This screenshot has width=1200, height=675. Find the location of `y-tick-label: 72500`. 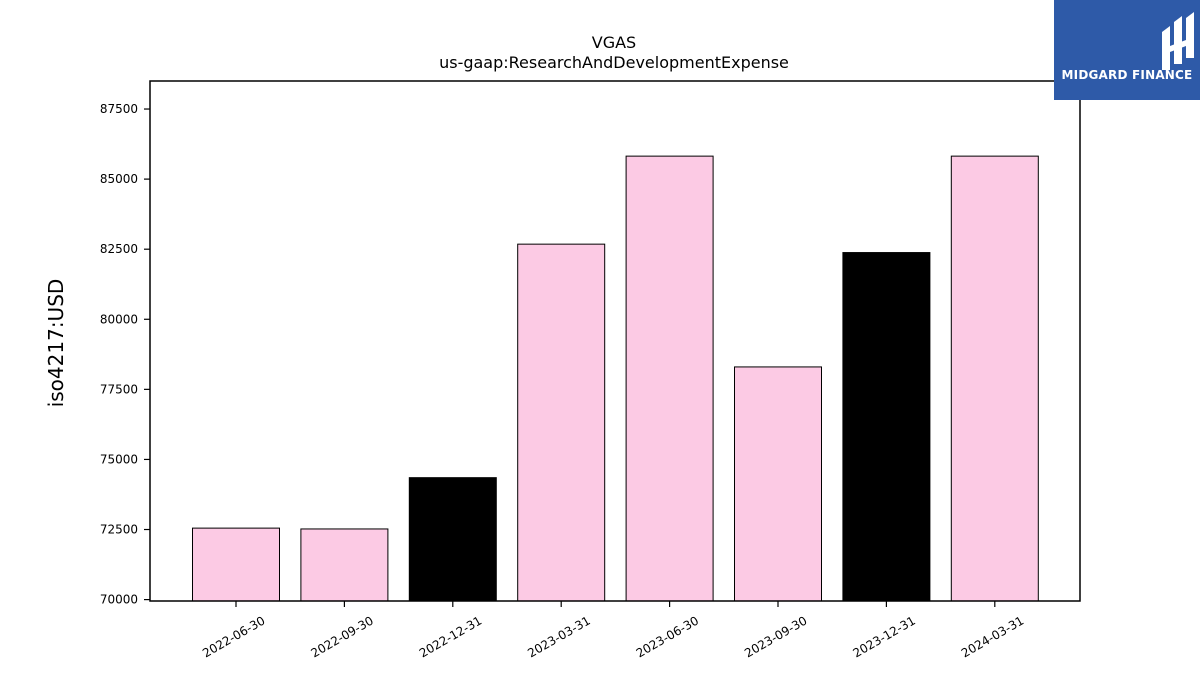

y-tick-label: 72500 is located at coordinates (119, 530).